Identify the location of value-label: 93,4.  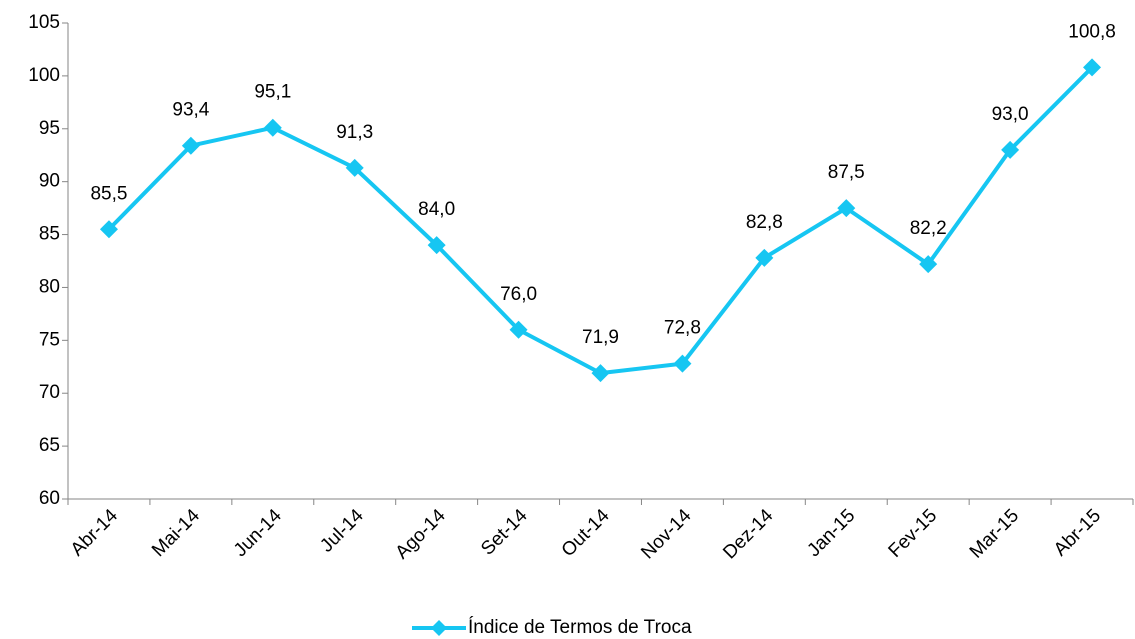
(190, 110).